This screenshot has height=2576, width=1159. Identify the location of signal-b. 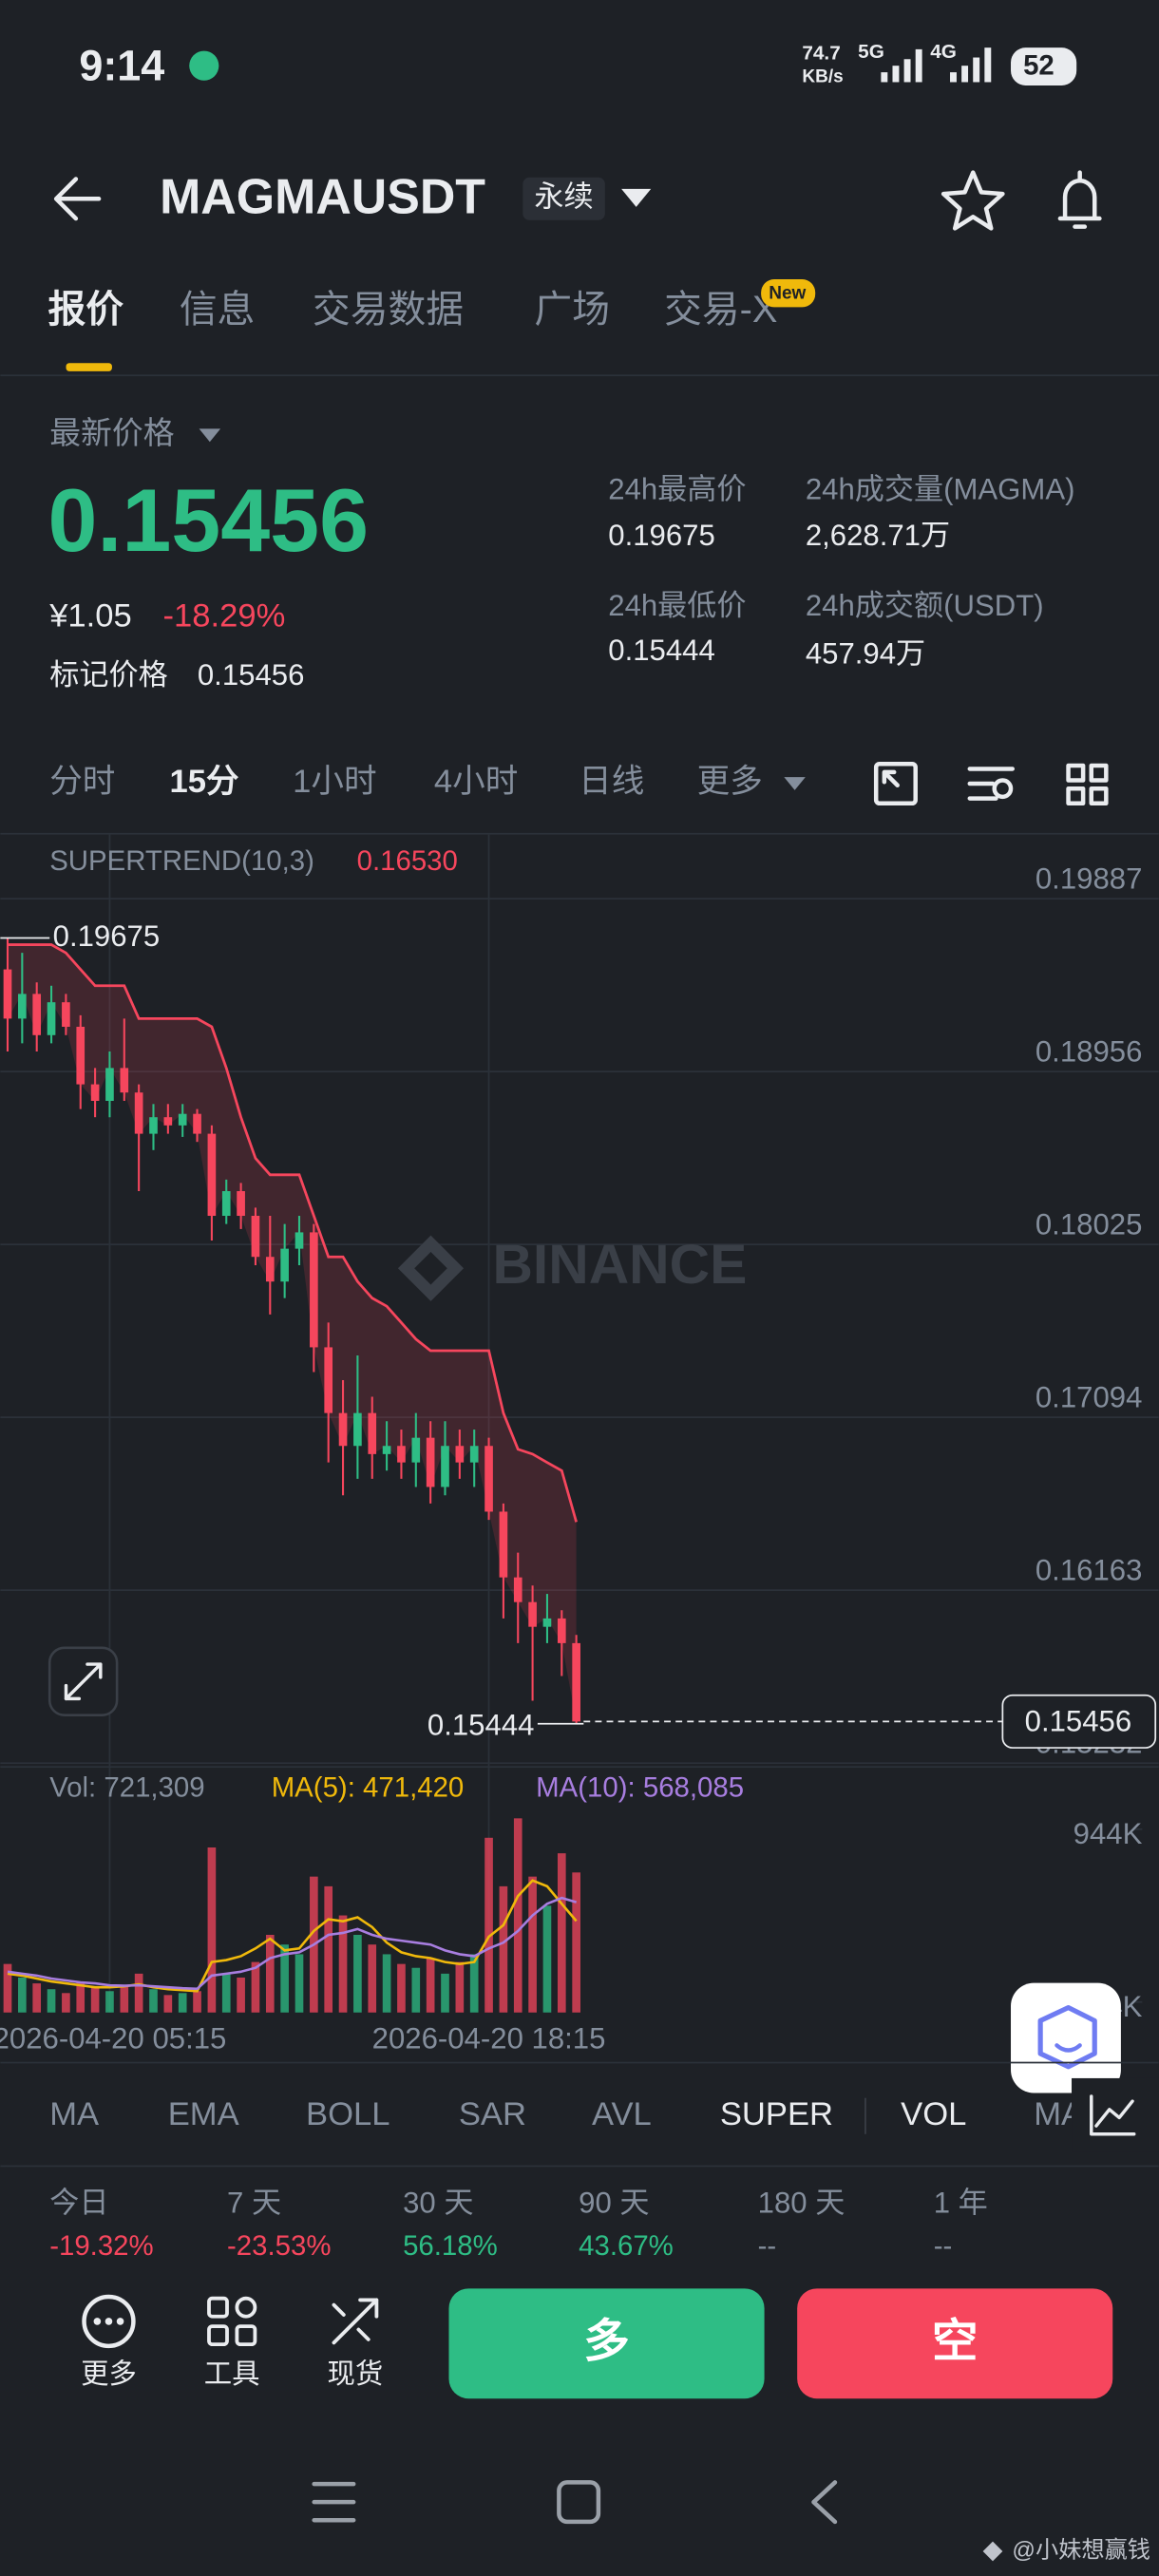
(971, 65).